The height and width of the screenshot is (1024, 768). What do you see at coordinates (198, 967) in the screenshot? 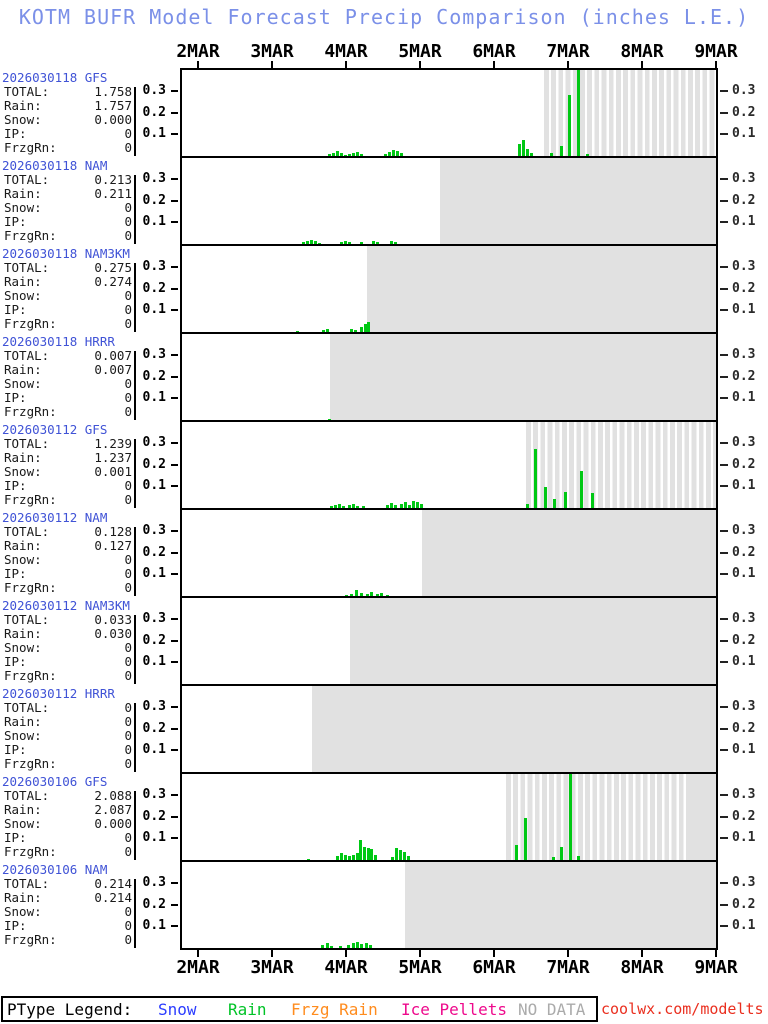
I see `x-axis-label-bottom: 2MAR` at bounding box center [198, 967].